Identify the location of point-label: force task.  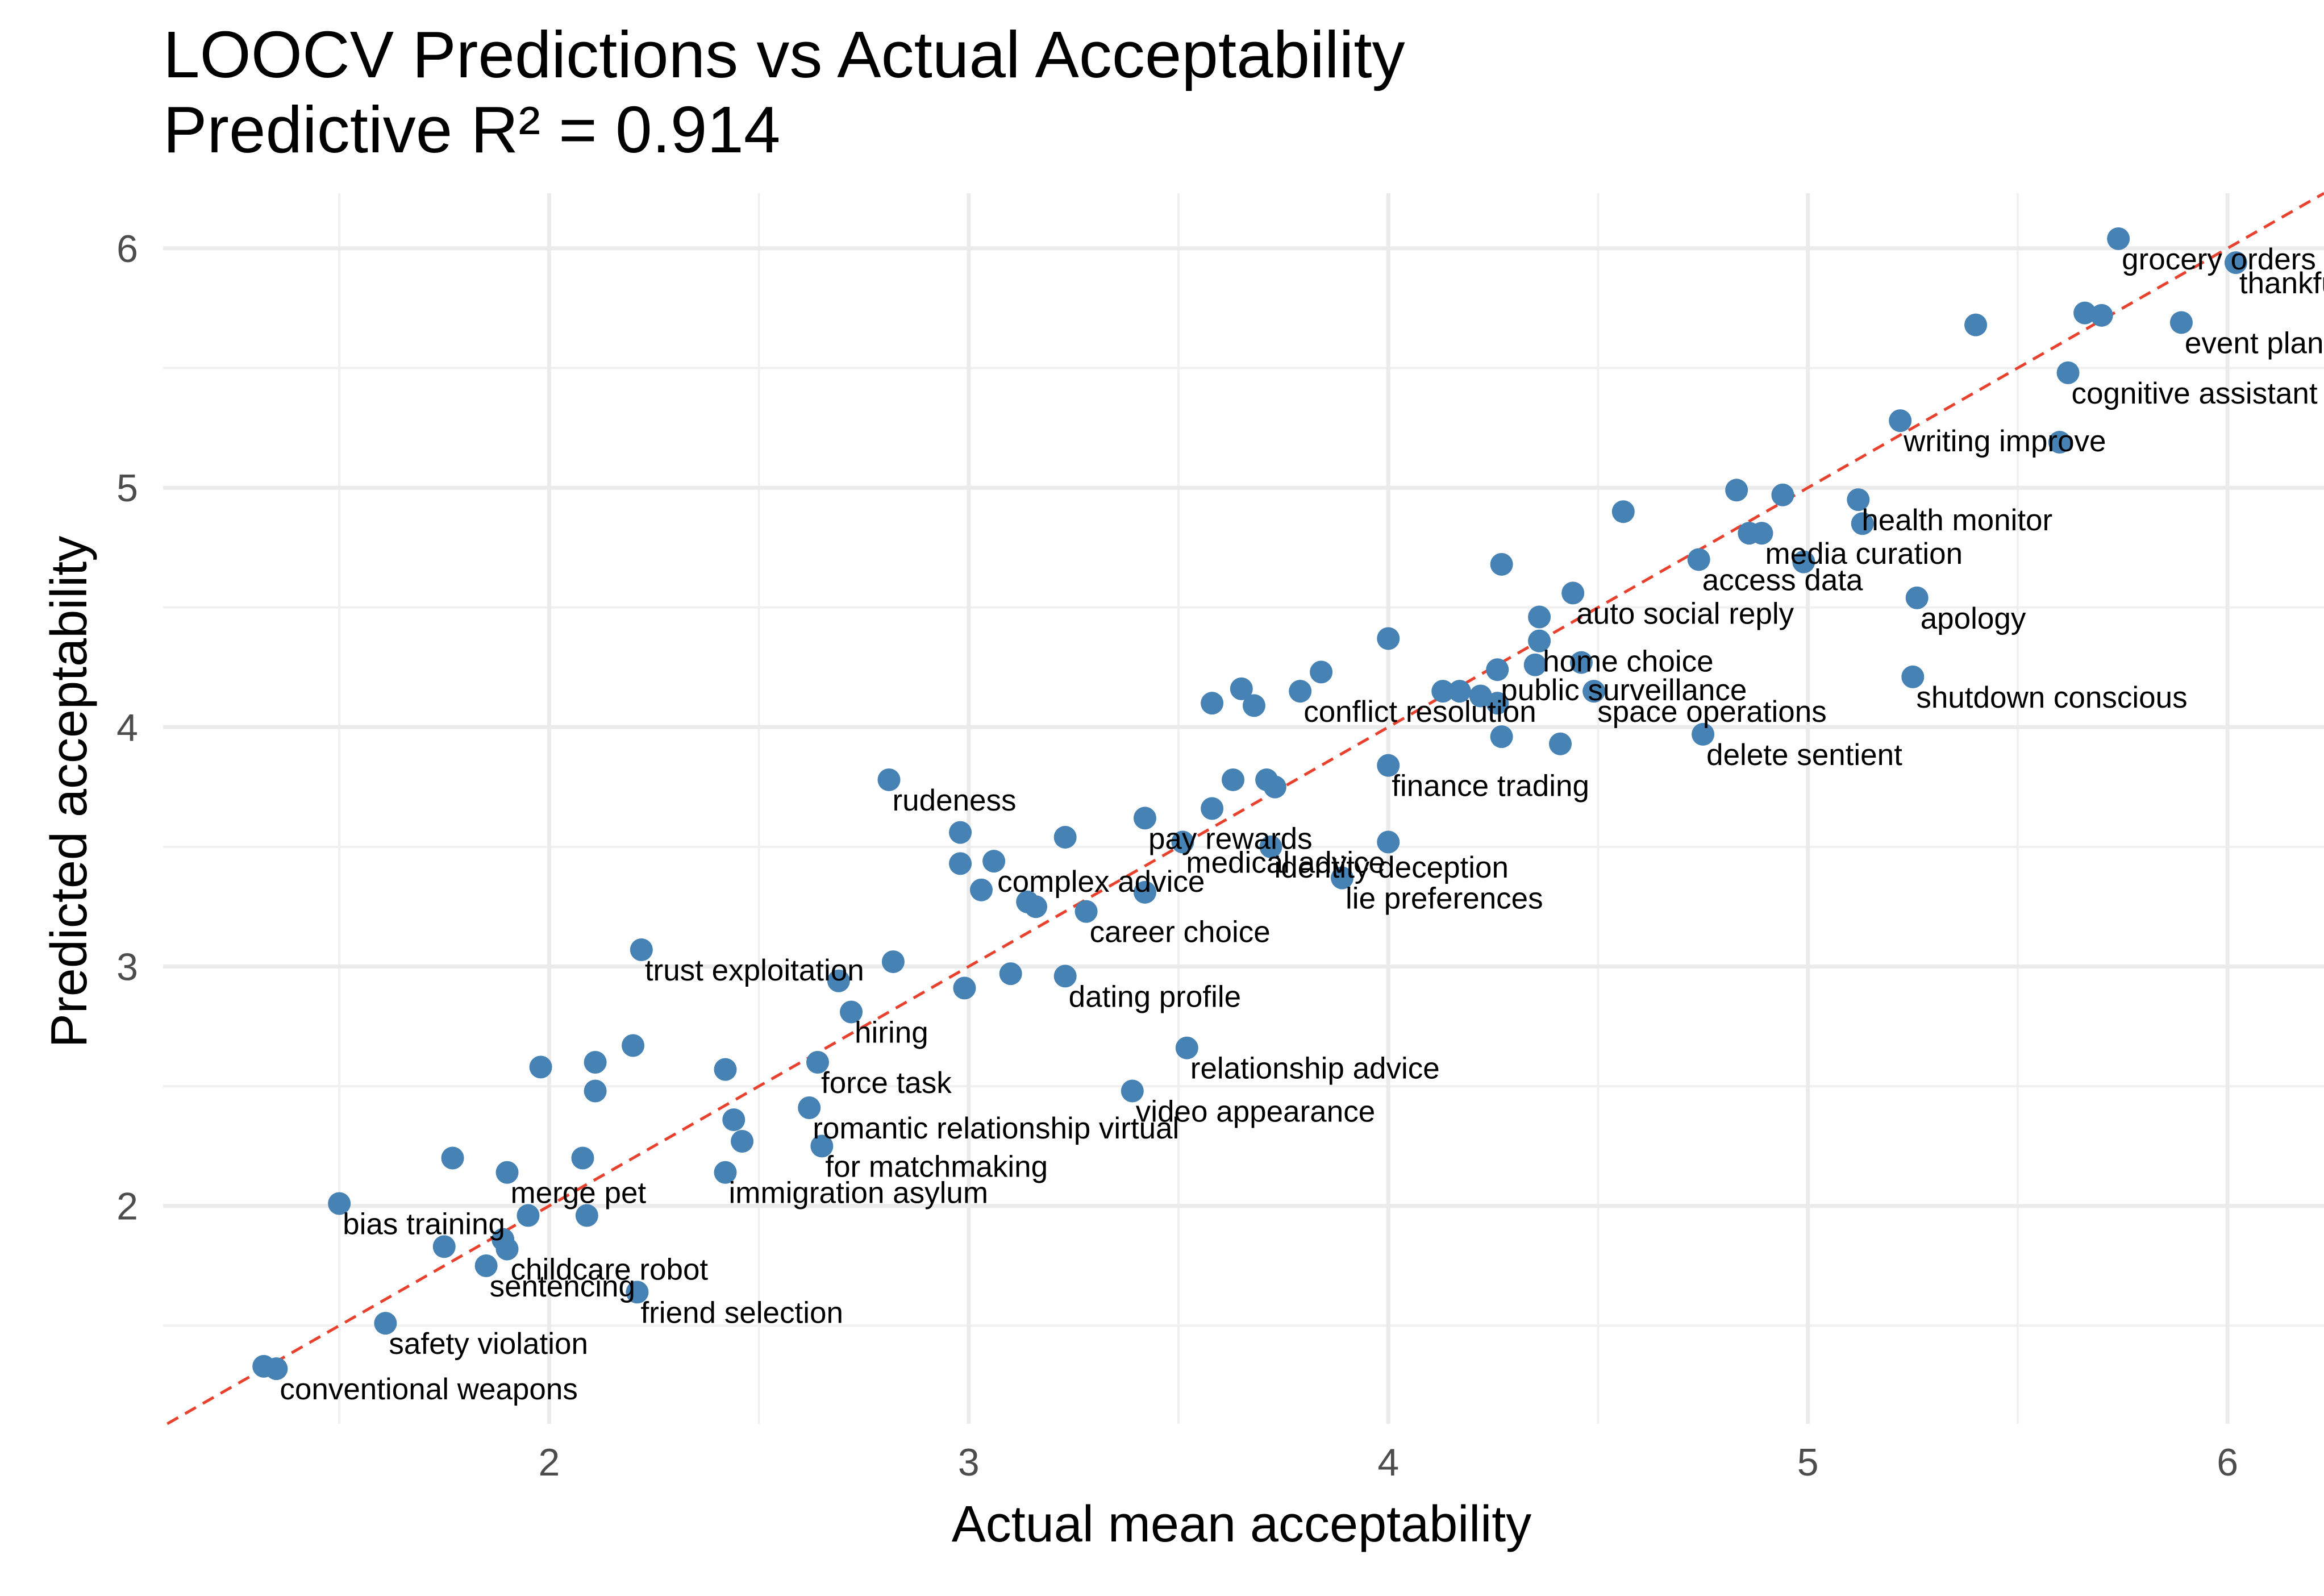
(886, 1083).